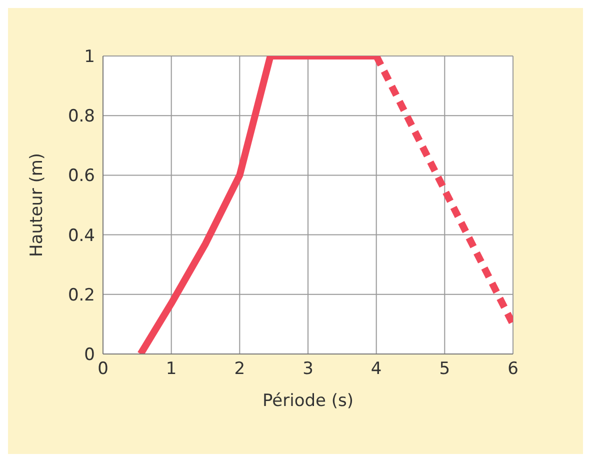 The image size is (591, 462). What do you see at coordinates (89, 57) in the screenshot?
I see `y-tick-label: 1` at bounding box center [89, 57].